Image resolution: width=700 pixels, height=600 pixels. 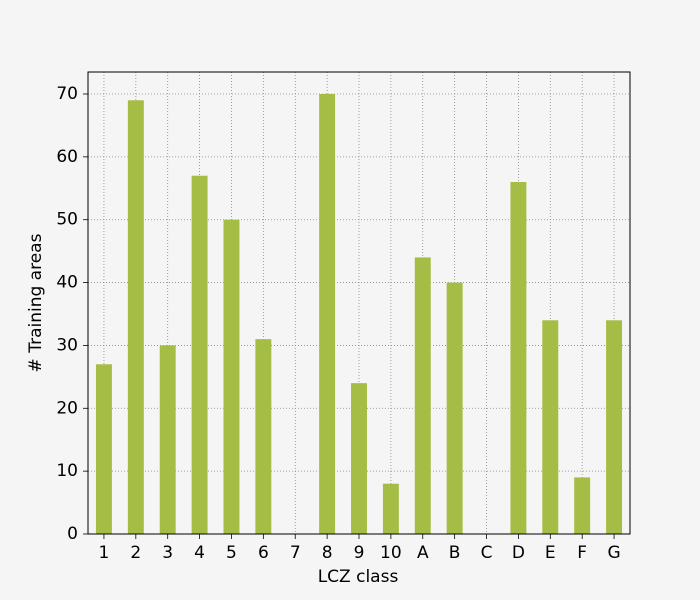 I want to click on x-tick-label: E, so click(x=550, y=553).